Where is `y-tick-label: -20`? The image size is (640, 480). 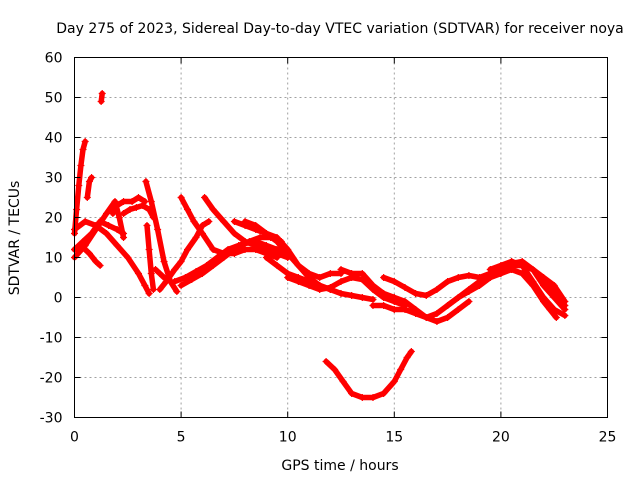 y-tick-label: -20 is located at coordinates (51, 379).